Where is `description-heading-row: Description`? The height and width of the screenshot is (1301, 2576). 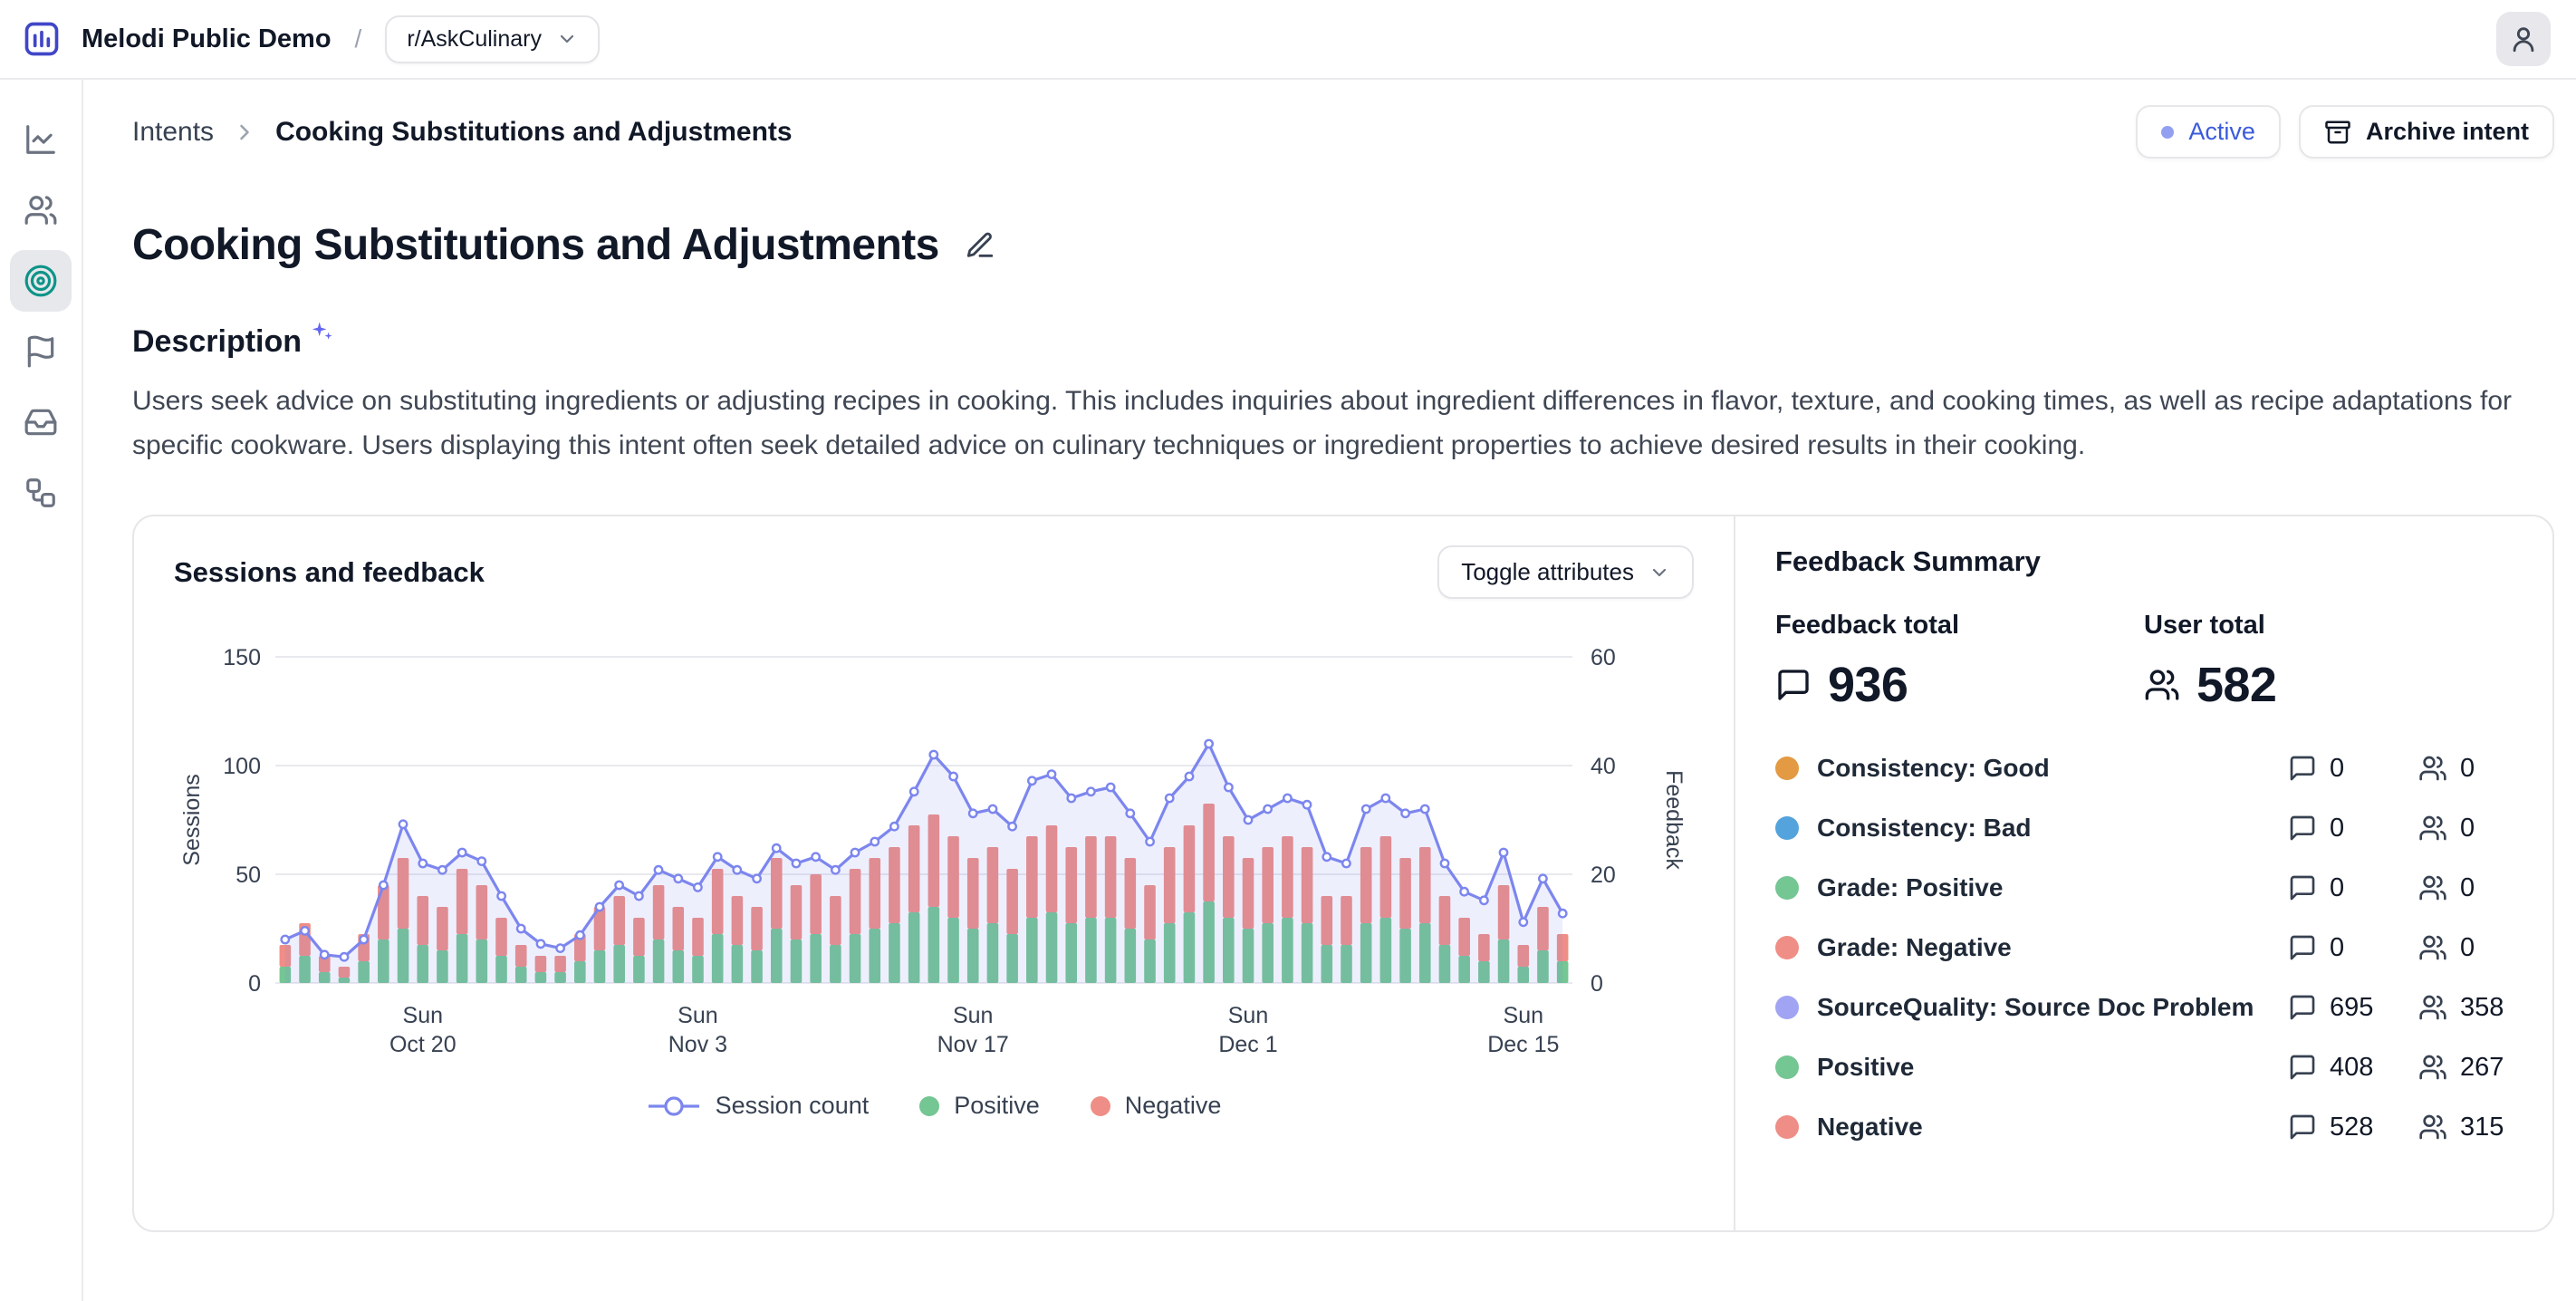
description-heading-row: Description is located at coordinates (1343, 341).